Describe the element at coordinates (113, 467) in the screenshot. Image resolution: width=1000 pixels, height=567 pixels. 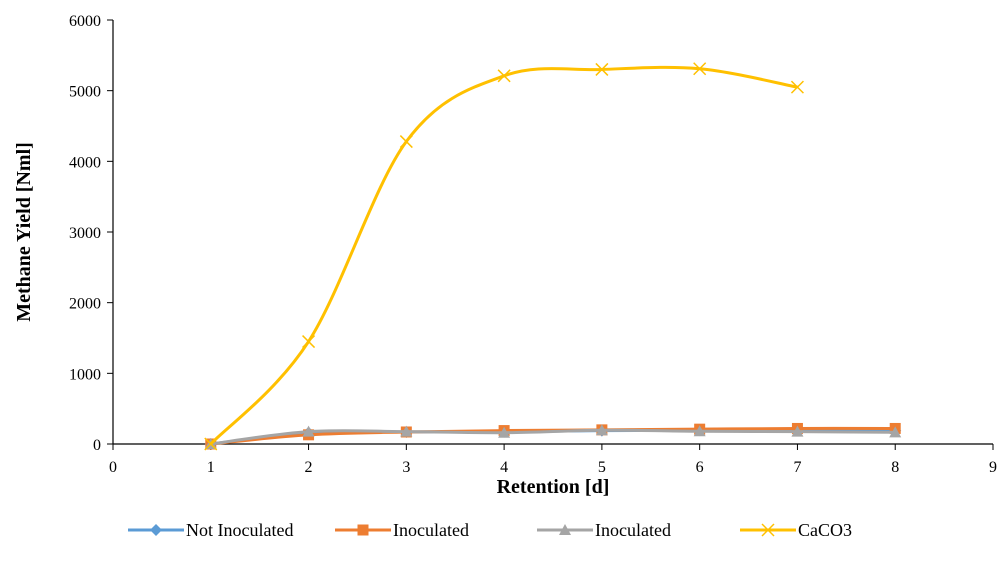
I see `x-tick-label: 0` at that location.